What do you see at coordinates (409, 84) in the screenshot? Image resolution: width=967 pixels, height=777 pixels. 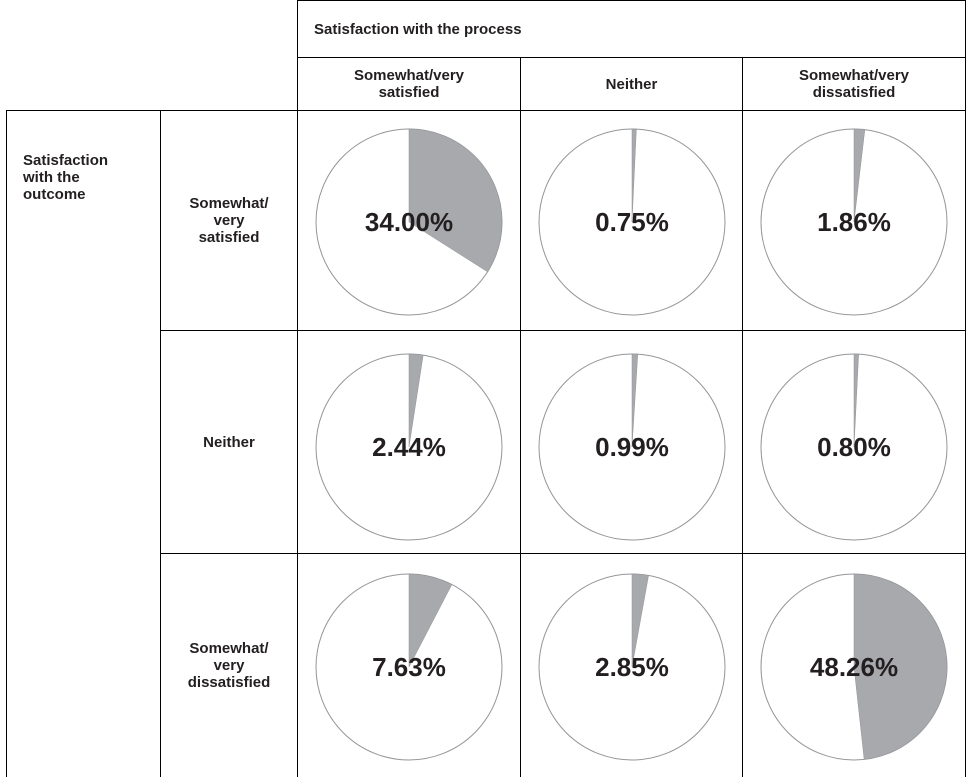 I see `column-label: Somewhat/very satisfied` at bounding box center [409, 84].